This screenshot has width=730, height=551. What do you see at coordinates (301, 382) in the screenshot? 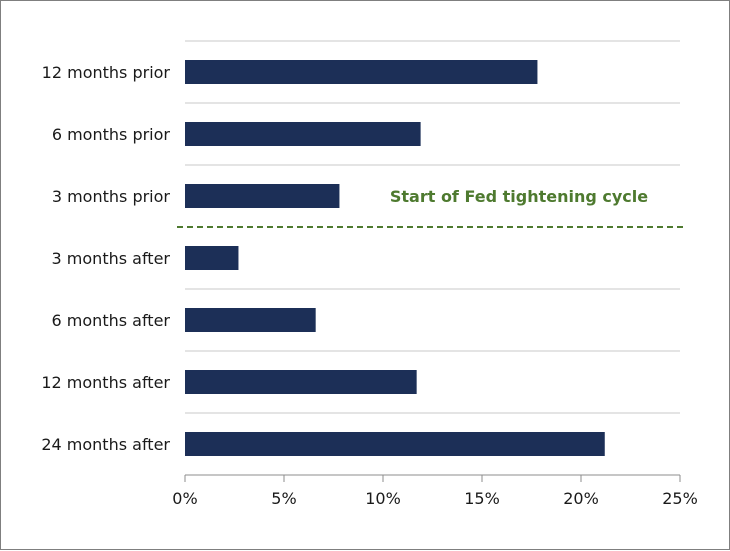
I see `bar-12-months-after` at bounding box center [301, 382].